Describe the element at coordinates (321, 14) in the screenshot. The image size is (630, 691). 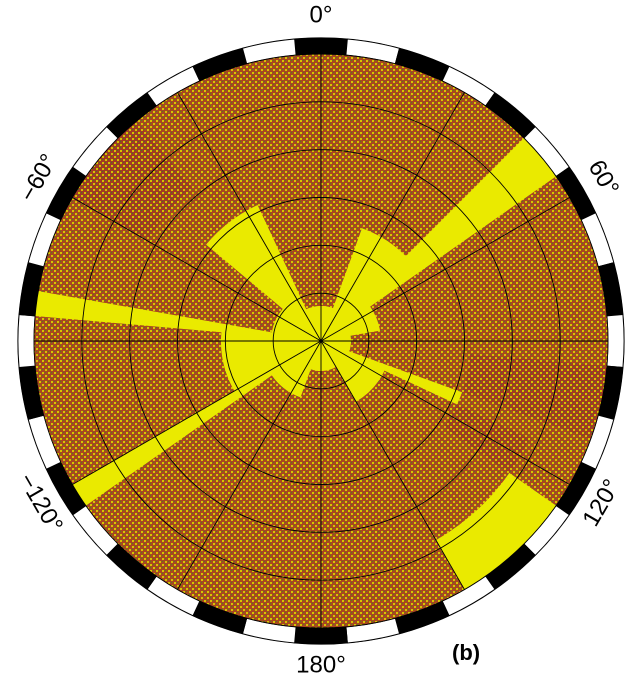
I see `azimuth-tick-label: 0°` at that location.